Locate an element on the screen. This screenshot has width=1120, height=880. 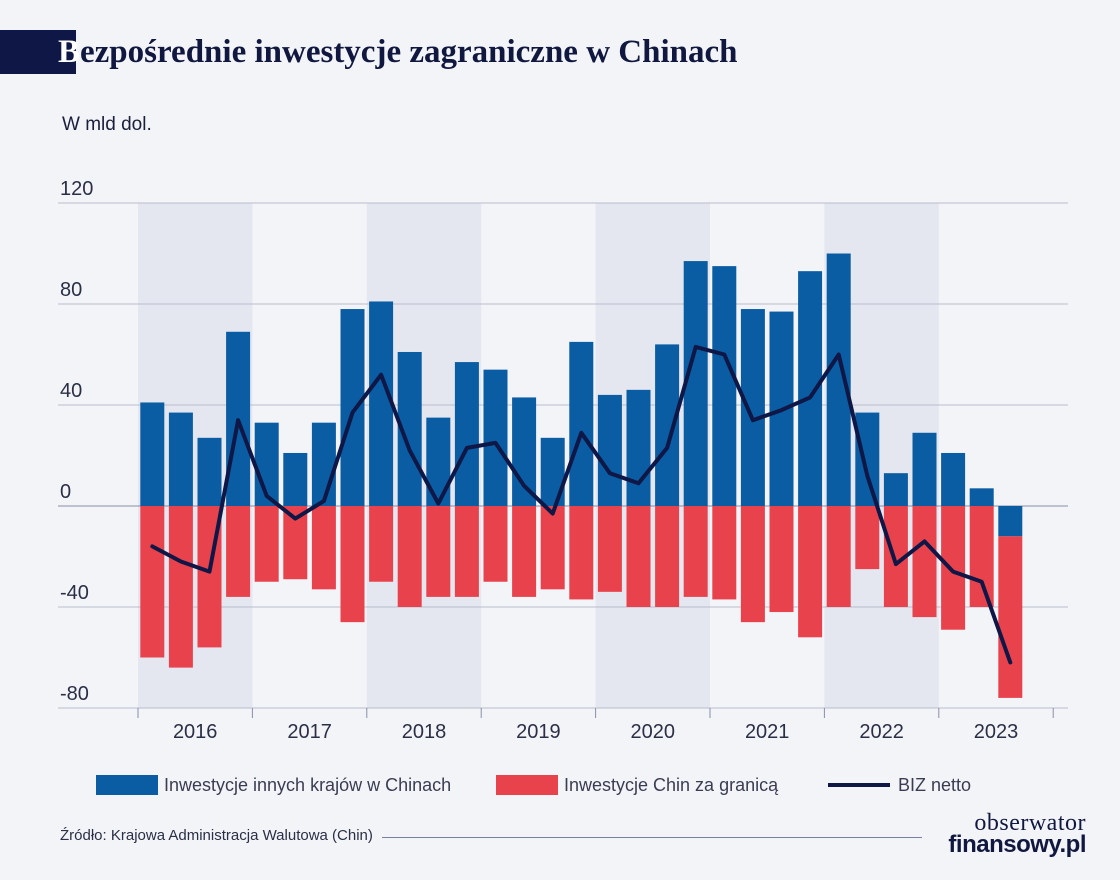
x-tick-label-2018: 2018 is located at coordinates (424, 732).